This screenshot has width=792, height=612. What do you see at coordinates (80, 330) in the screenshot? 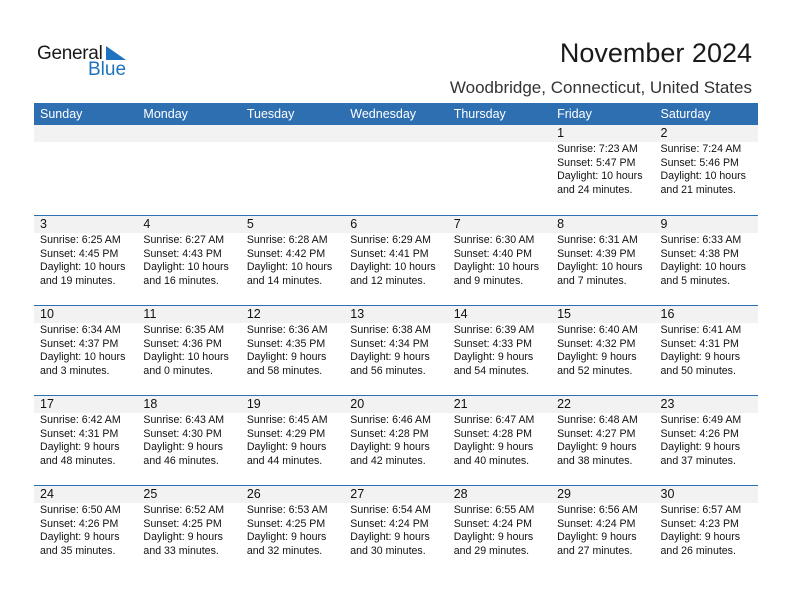
I see `sunrise-text: Sunrise: 6:34 AM` at bounding box center [80, 330].